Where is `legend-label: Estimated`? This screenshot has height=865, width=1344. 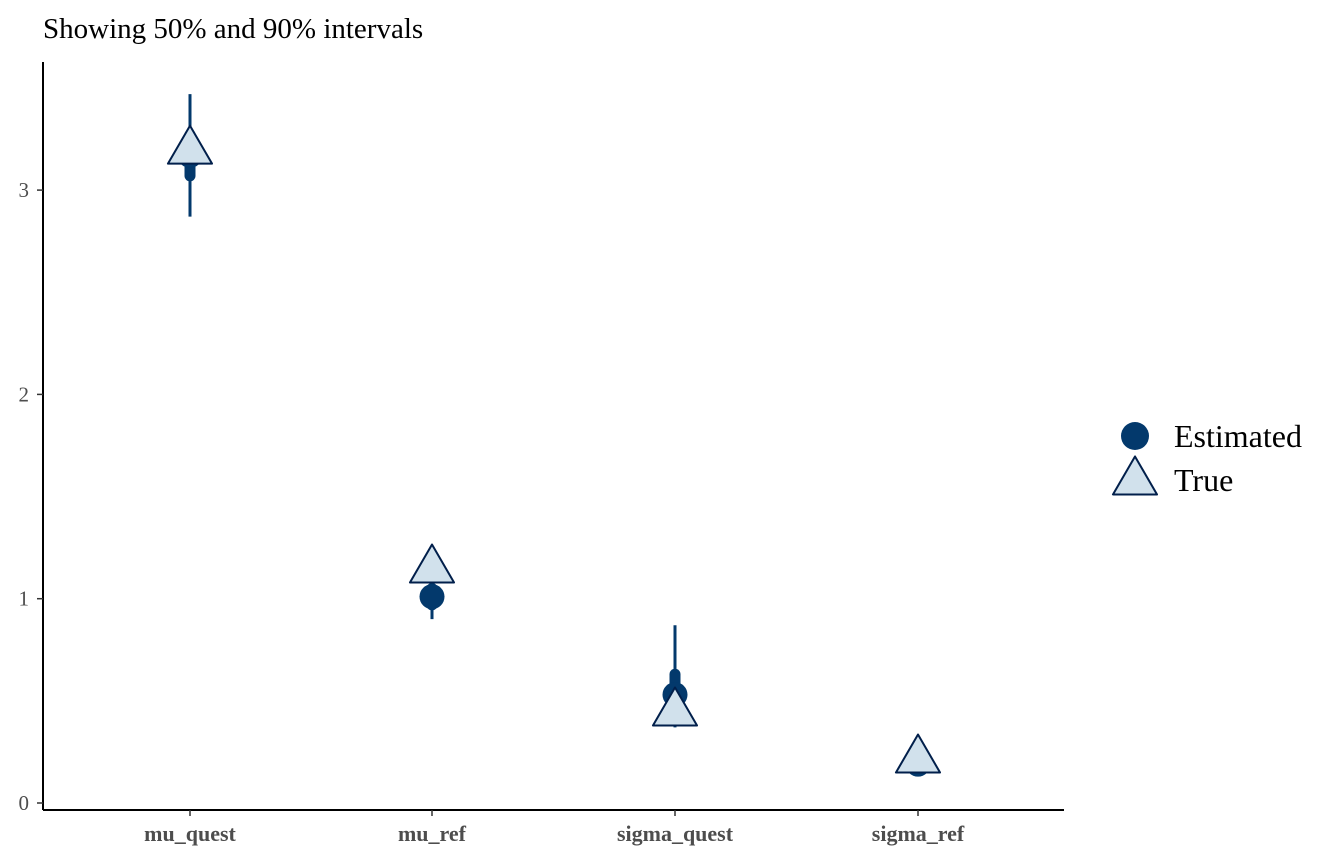
legend-label: Estimated is located at coordinates (1238, 436).